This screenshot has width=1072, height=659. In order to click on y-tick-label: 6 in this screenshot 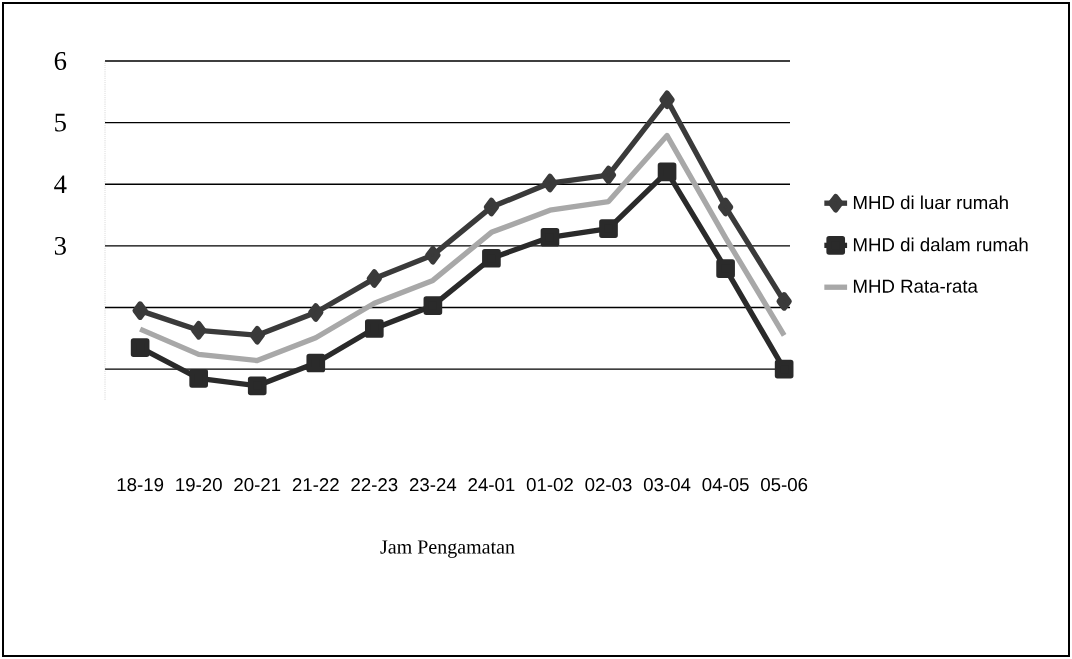, I will do `click(60, 61)`.